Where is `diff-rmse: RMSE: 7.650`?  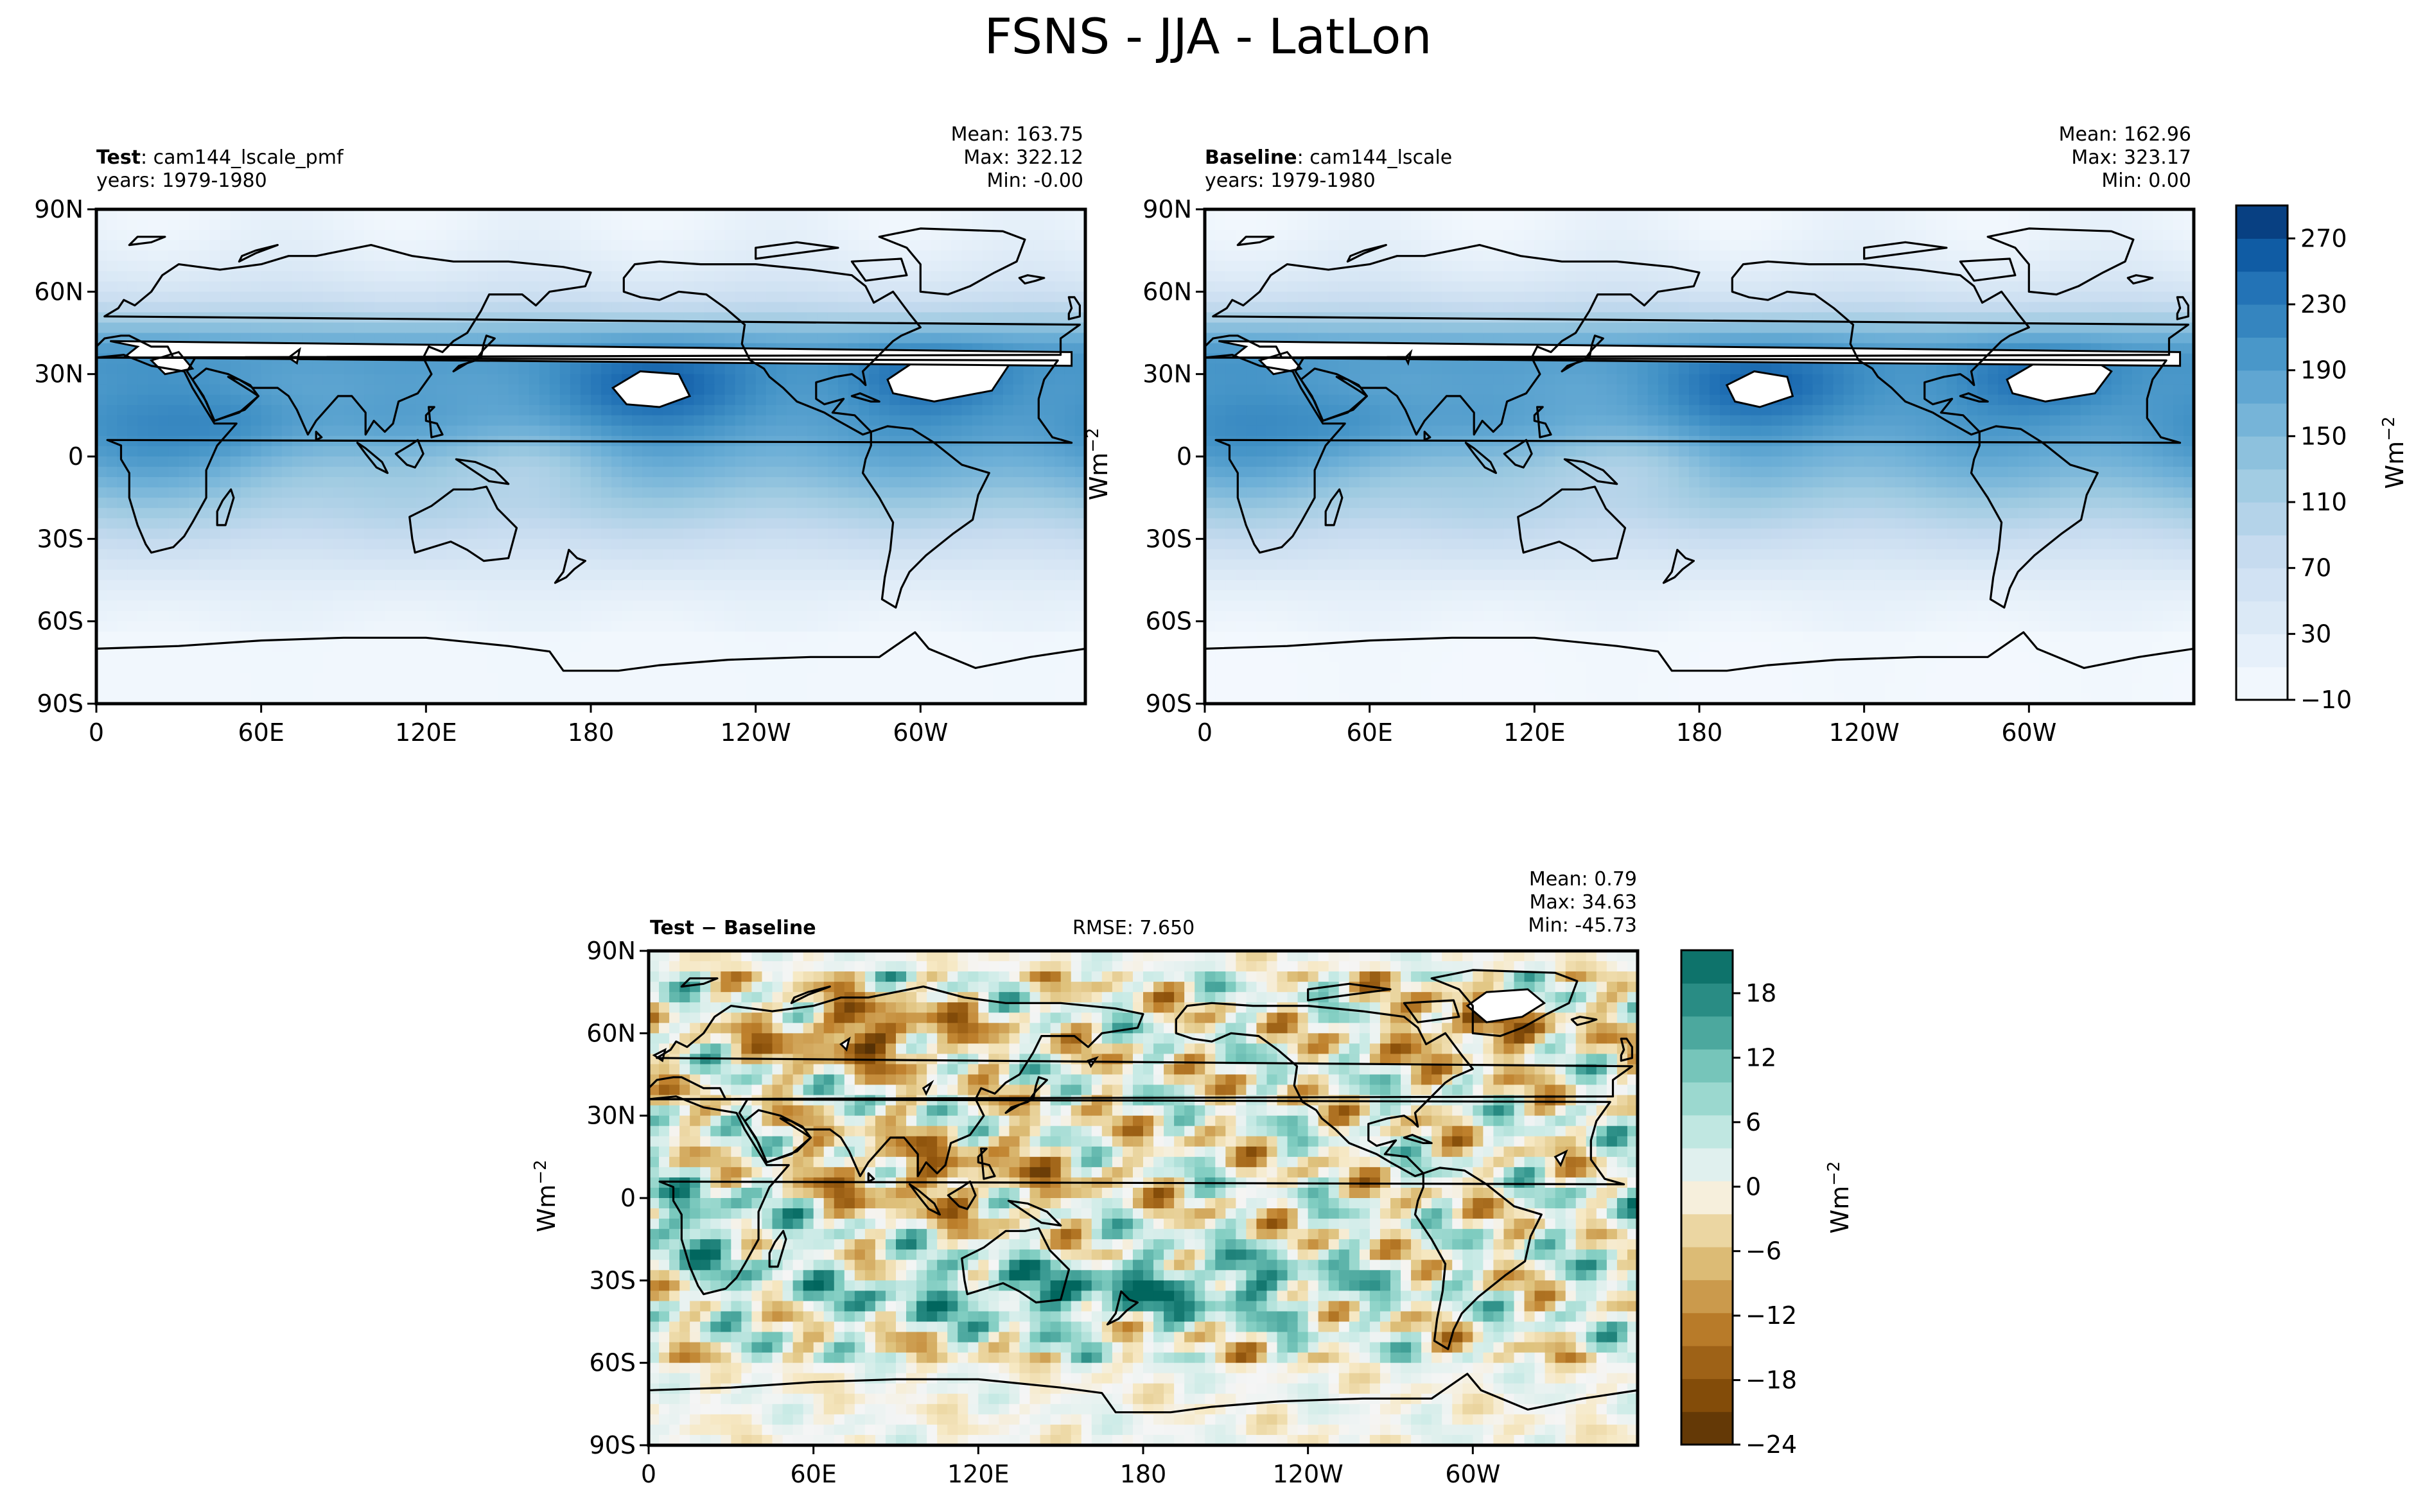
diff-rmse: RMSE: 7.650 is located at coordinates (1133, 928).